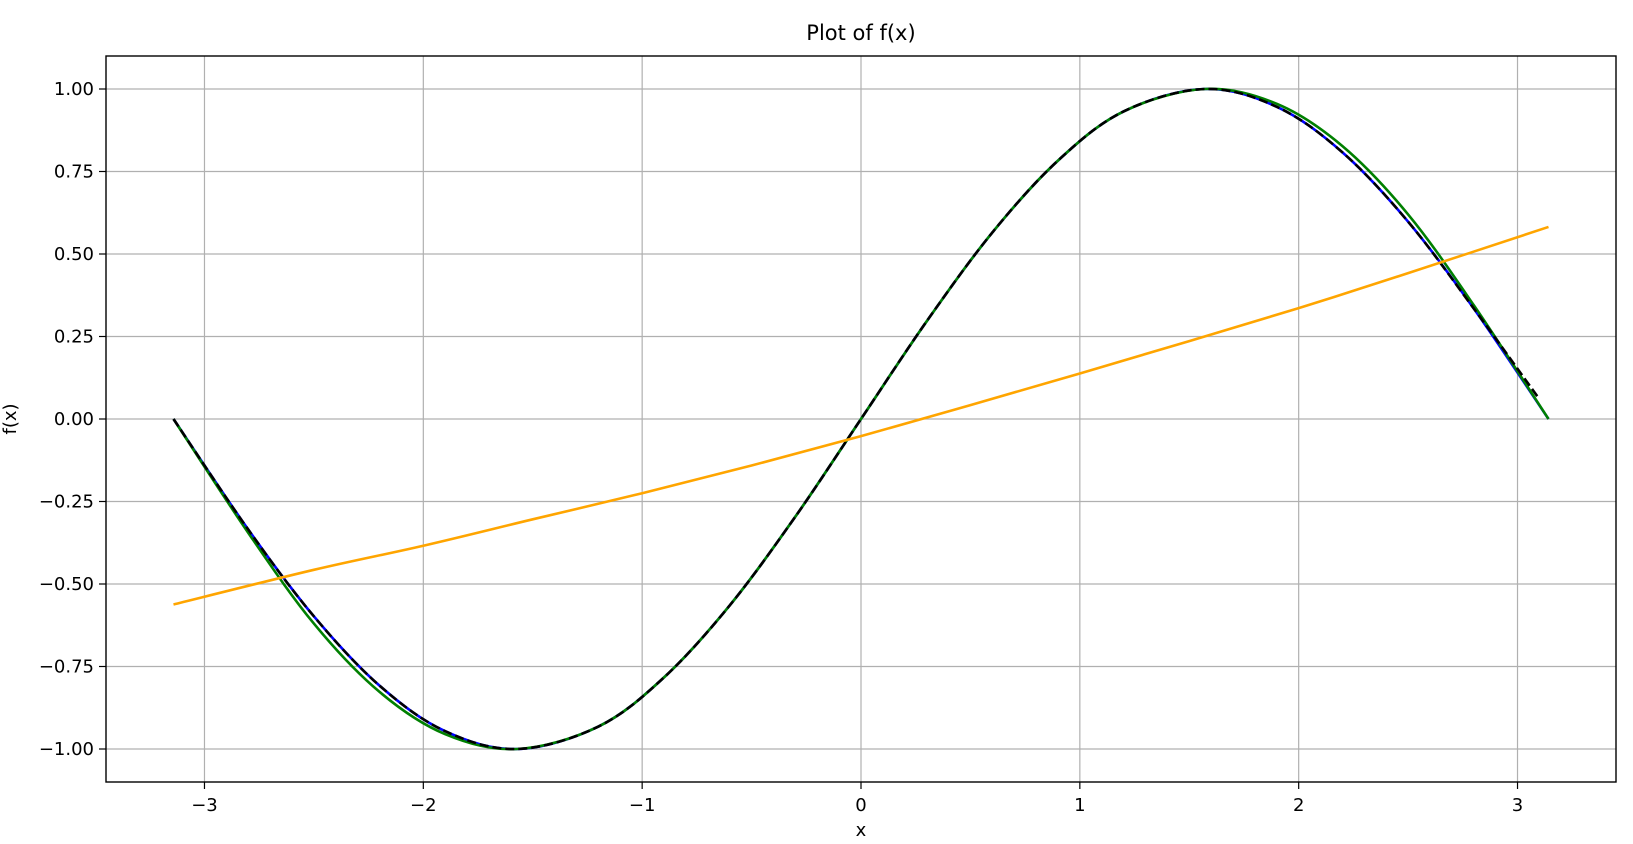 The height and width of the screenshot is (844, 1633). I want to click on y-tick-label: 0.75, so click(74, 172).